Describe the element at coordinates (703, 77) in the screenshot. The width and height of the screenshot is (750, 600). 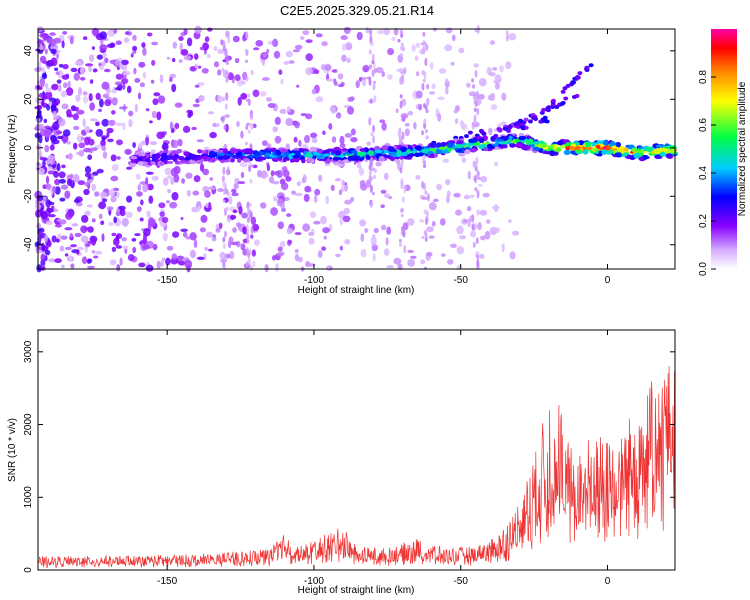
I see `colorbar-tick-label: 0.8` at that location.